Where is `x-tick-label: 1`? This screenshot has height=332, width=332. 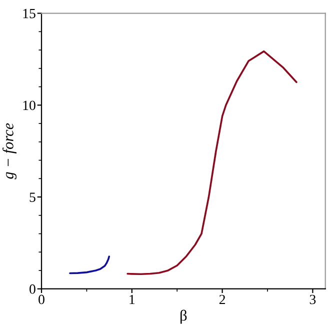
x-tick-label: 1 is located at coordinates (132, 299).